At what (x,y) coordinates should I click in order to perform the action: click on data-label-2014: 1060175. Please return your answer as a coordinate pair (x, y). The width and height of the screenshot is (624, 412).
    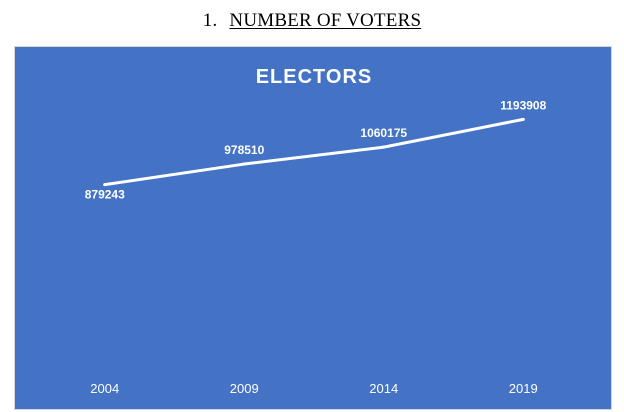
    Looking at the image, I should click on (383, 133).